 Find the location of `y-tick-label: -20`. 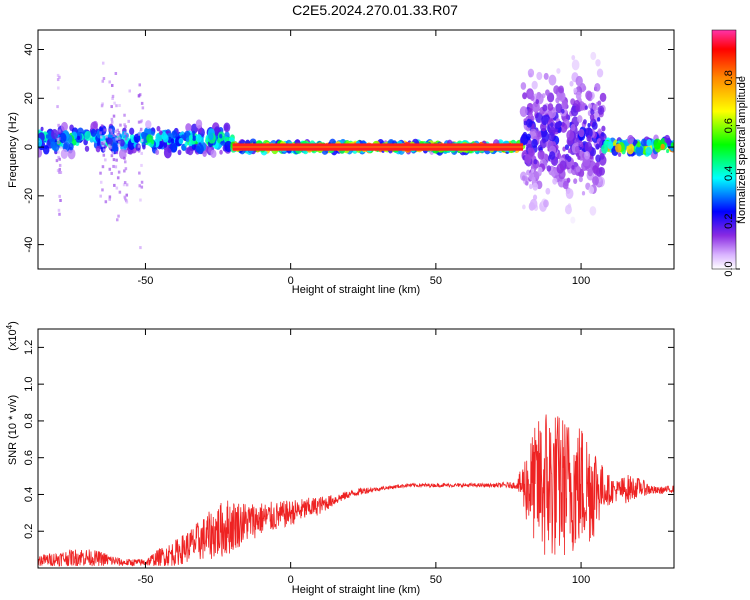

y-tick-label: -20 is located at coordinates (29, 196).